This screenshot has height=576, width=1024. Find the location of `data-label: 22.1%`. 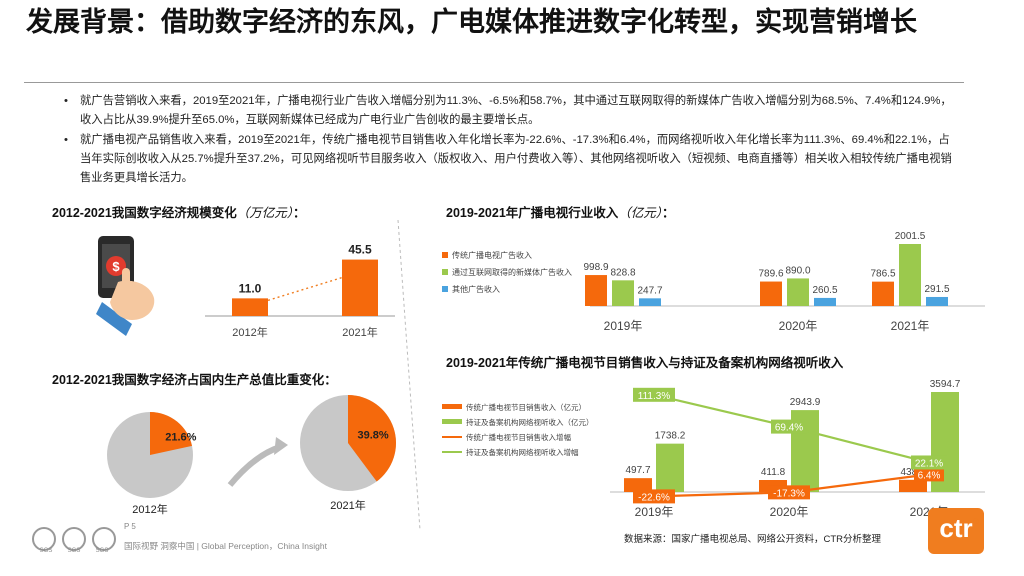

data-label: 22.1% is located at coordinates (929, 463).